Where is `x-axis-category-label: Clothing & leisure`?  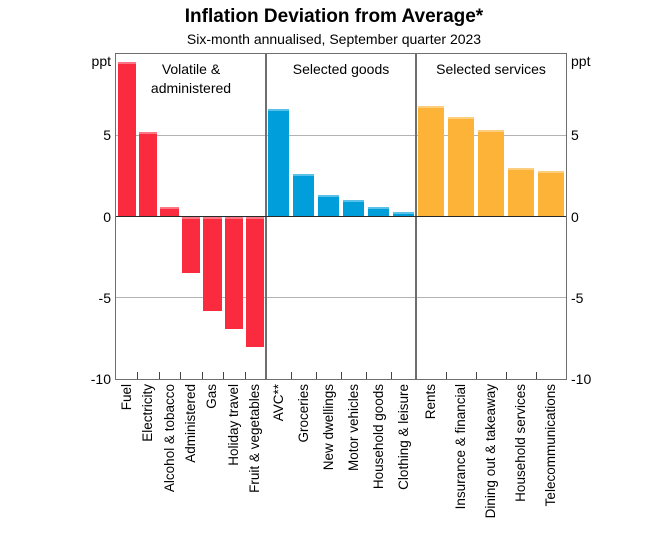 x-axis-category-label: Clothing & leisure is located at coordinates (403, 437).